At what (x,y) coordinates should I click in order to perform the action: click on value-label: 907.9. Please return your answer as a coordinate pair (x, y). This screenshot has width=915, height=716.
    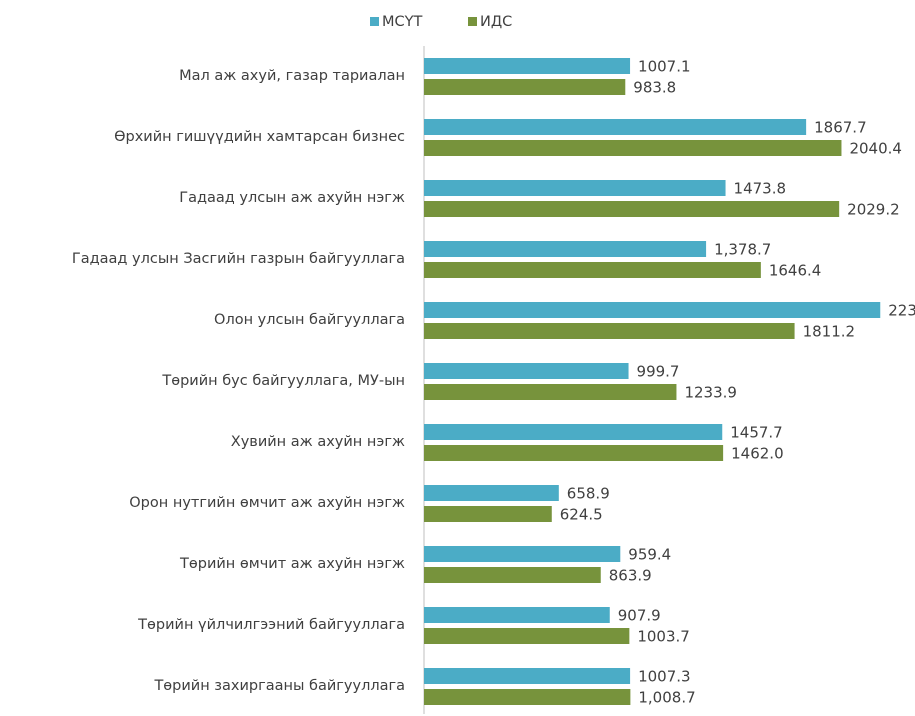
    Looking at the image, I should click on (639, 616).